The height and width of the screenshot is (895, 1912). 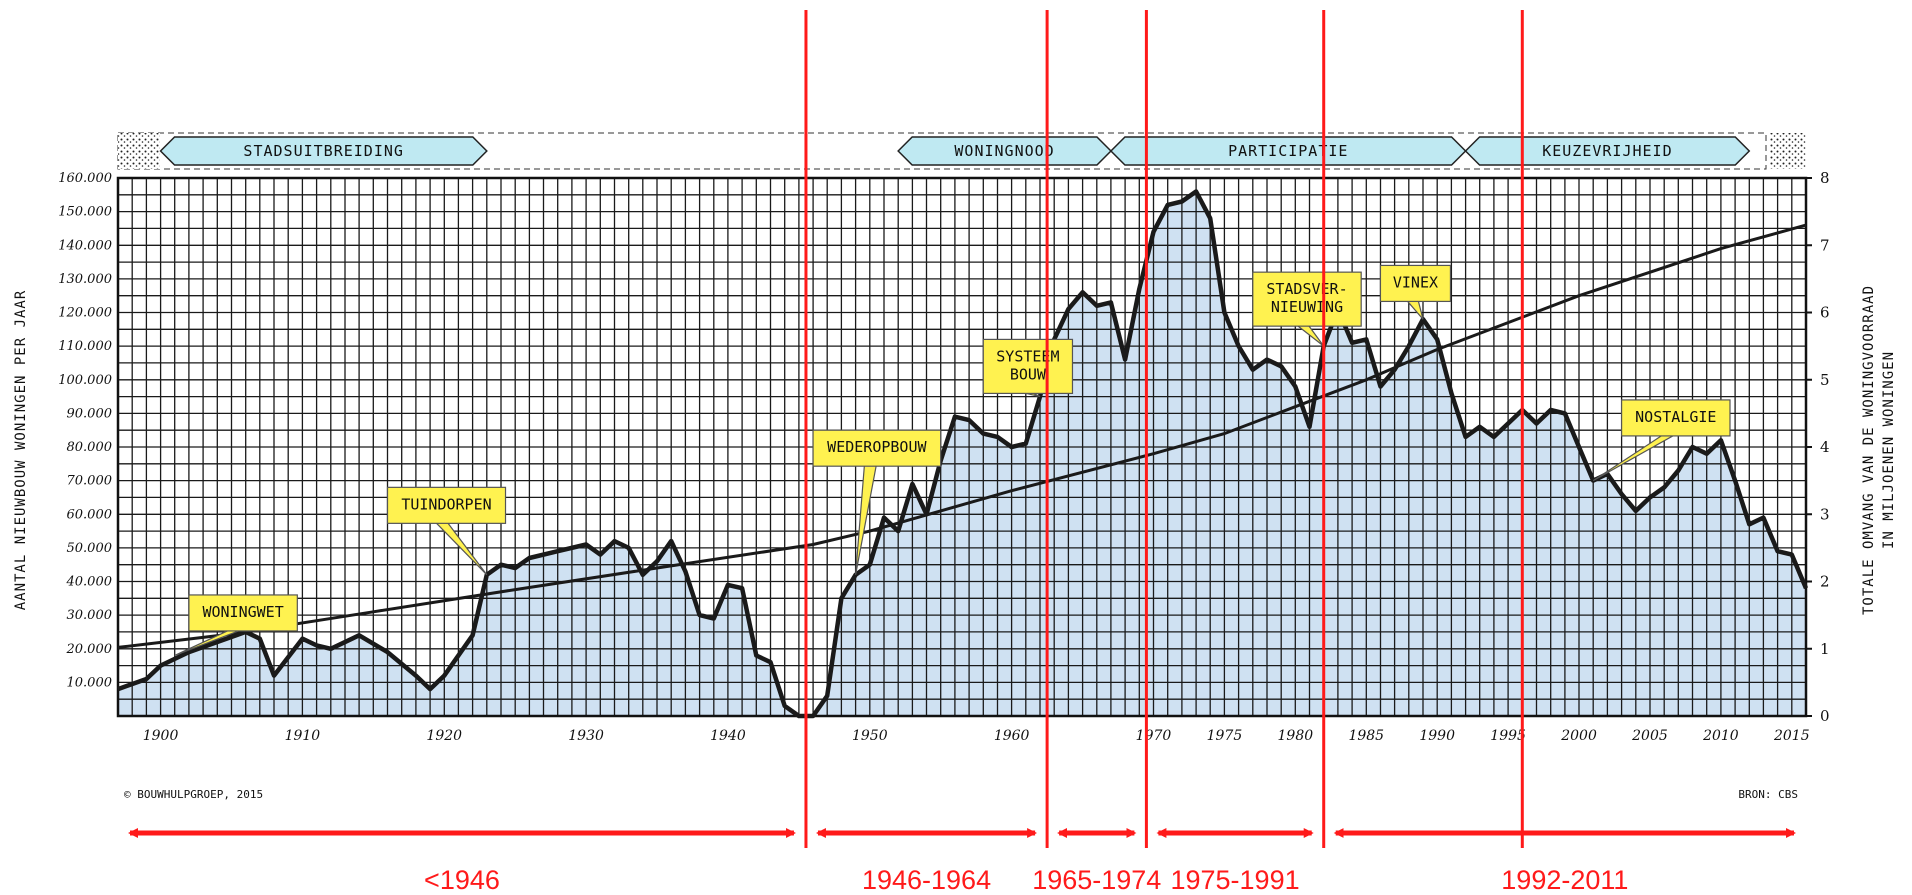 What do you see at coordinates (89, 582) in the screenshot?
I see `y-left-tick-label: 40.000` at bounding box center [89, 582].